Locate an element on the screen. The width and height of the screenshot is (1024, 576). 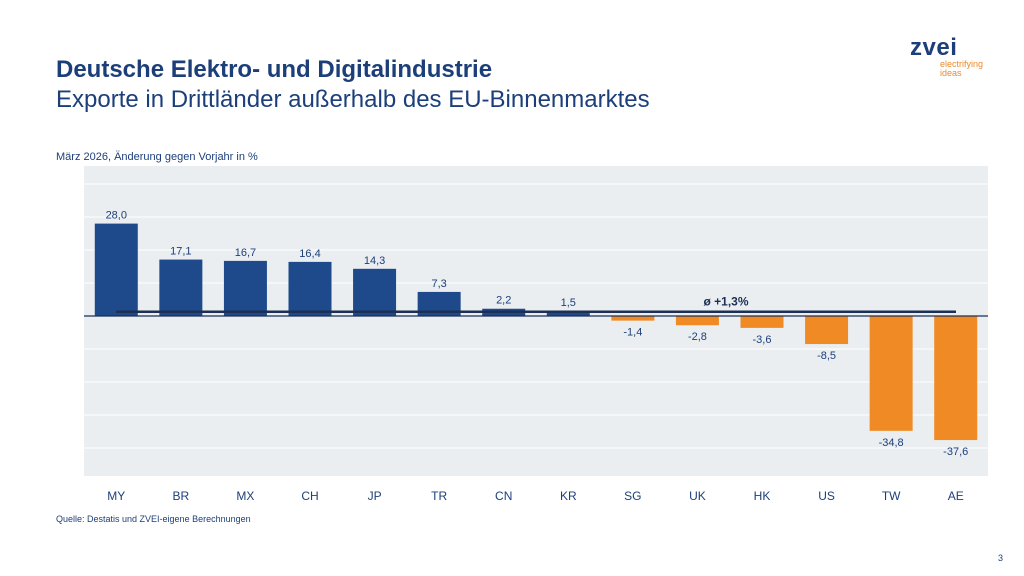
x-tick-label: CN is located at coordinates (503, 496).